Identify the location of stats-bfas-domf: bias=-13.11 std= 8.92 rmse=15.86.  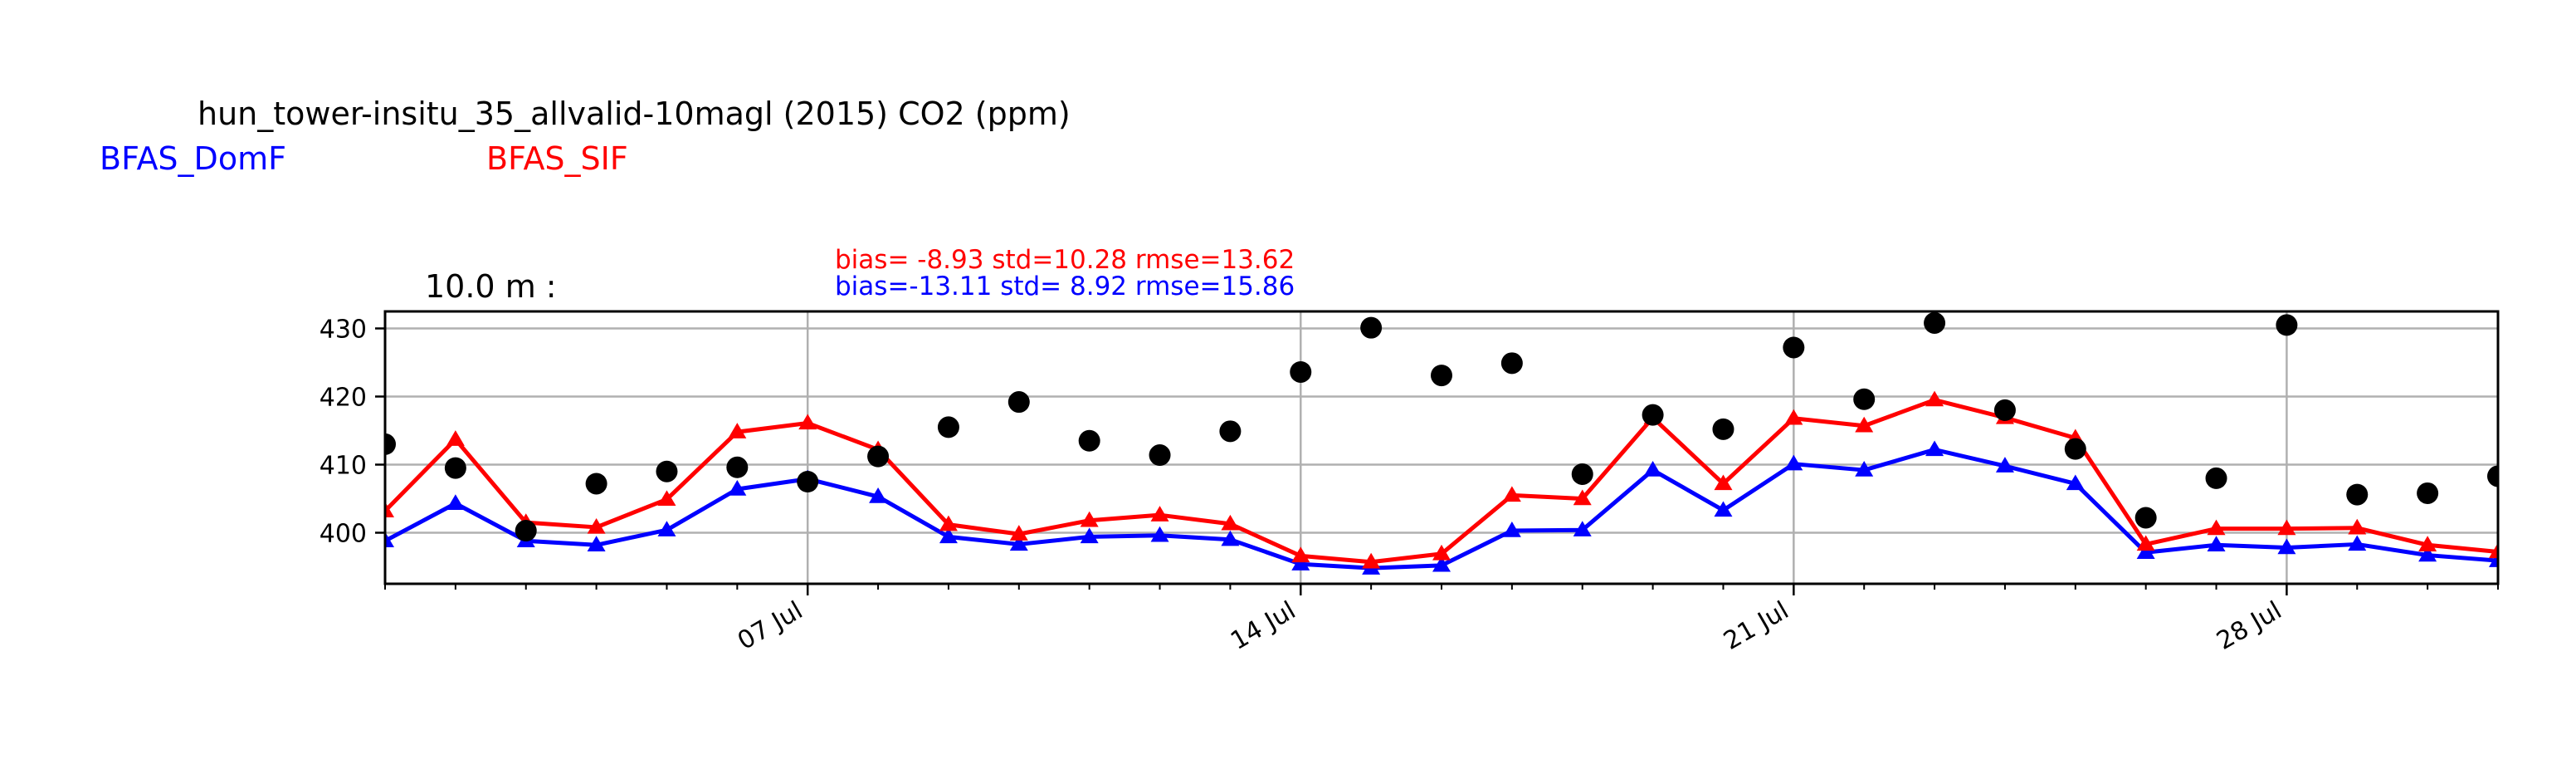
(1065, 286).